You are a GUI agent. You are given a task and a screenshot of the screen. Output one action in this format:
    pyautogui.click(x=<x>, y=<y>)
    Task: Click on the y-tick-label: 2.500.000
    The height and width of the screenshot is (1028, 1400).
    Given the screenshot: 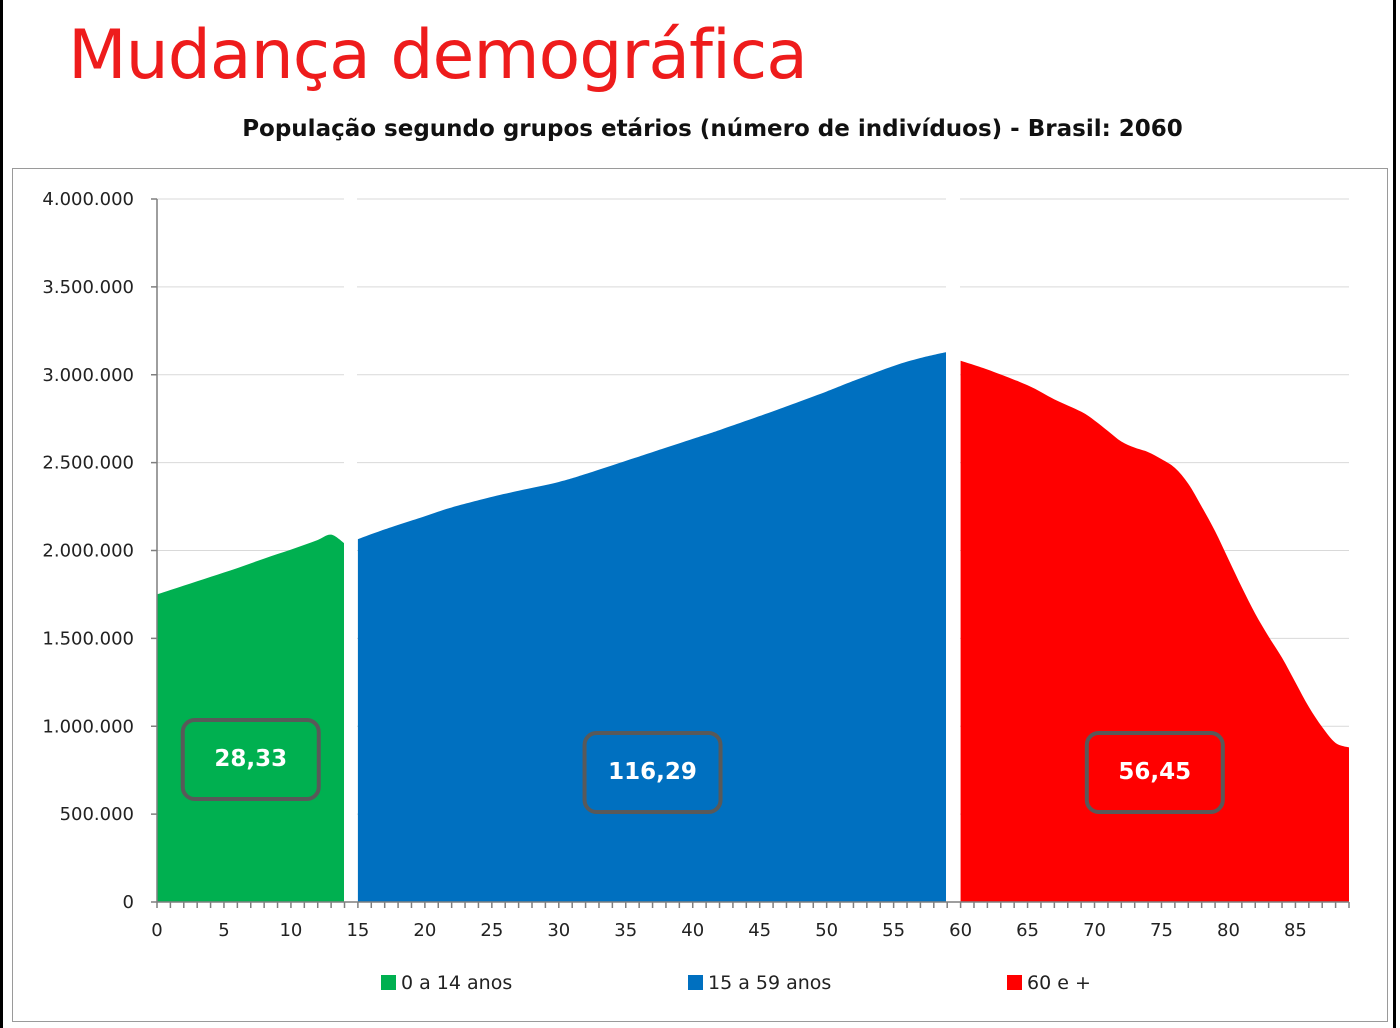 What is the action you would take?
    pyautogui.click(x=88, y=463)
    